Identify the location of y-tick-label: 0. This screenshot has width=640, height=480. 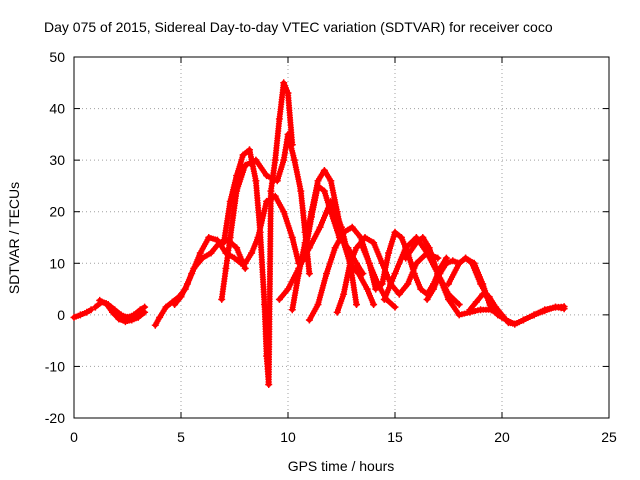
(61, 315).